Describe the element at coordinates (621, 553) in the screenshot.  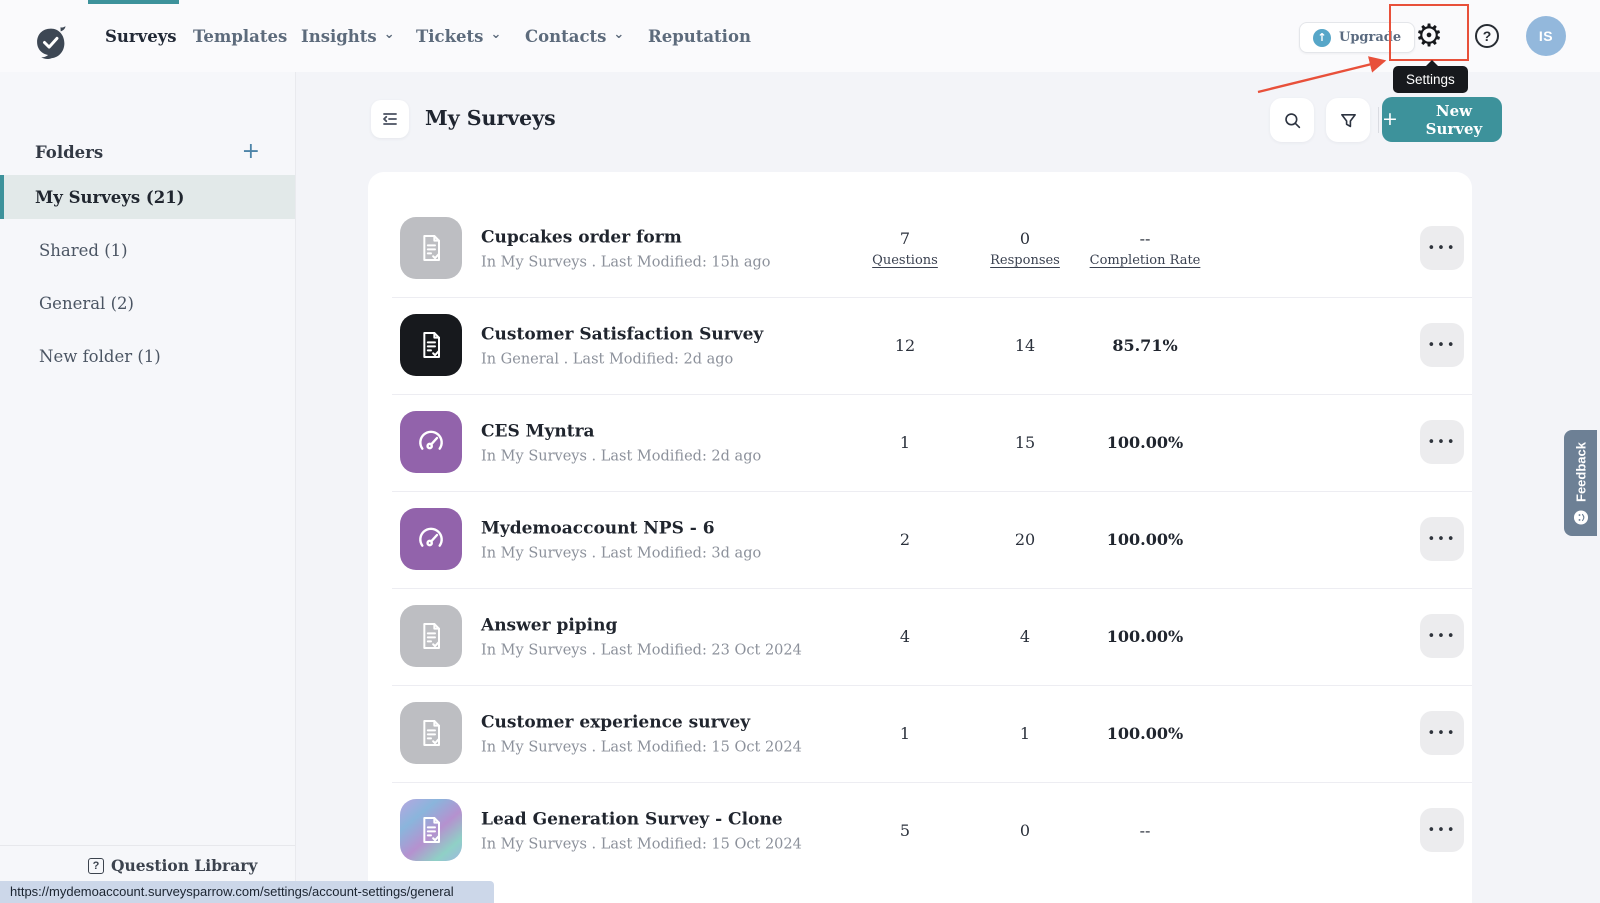
I see `survey-meta: In My Surveys . Last Modified: 3d ago` at that location.